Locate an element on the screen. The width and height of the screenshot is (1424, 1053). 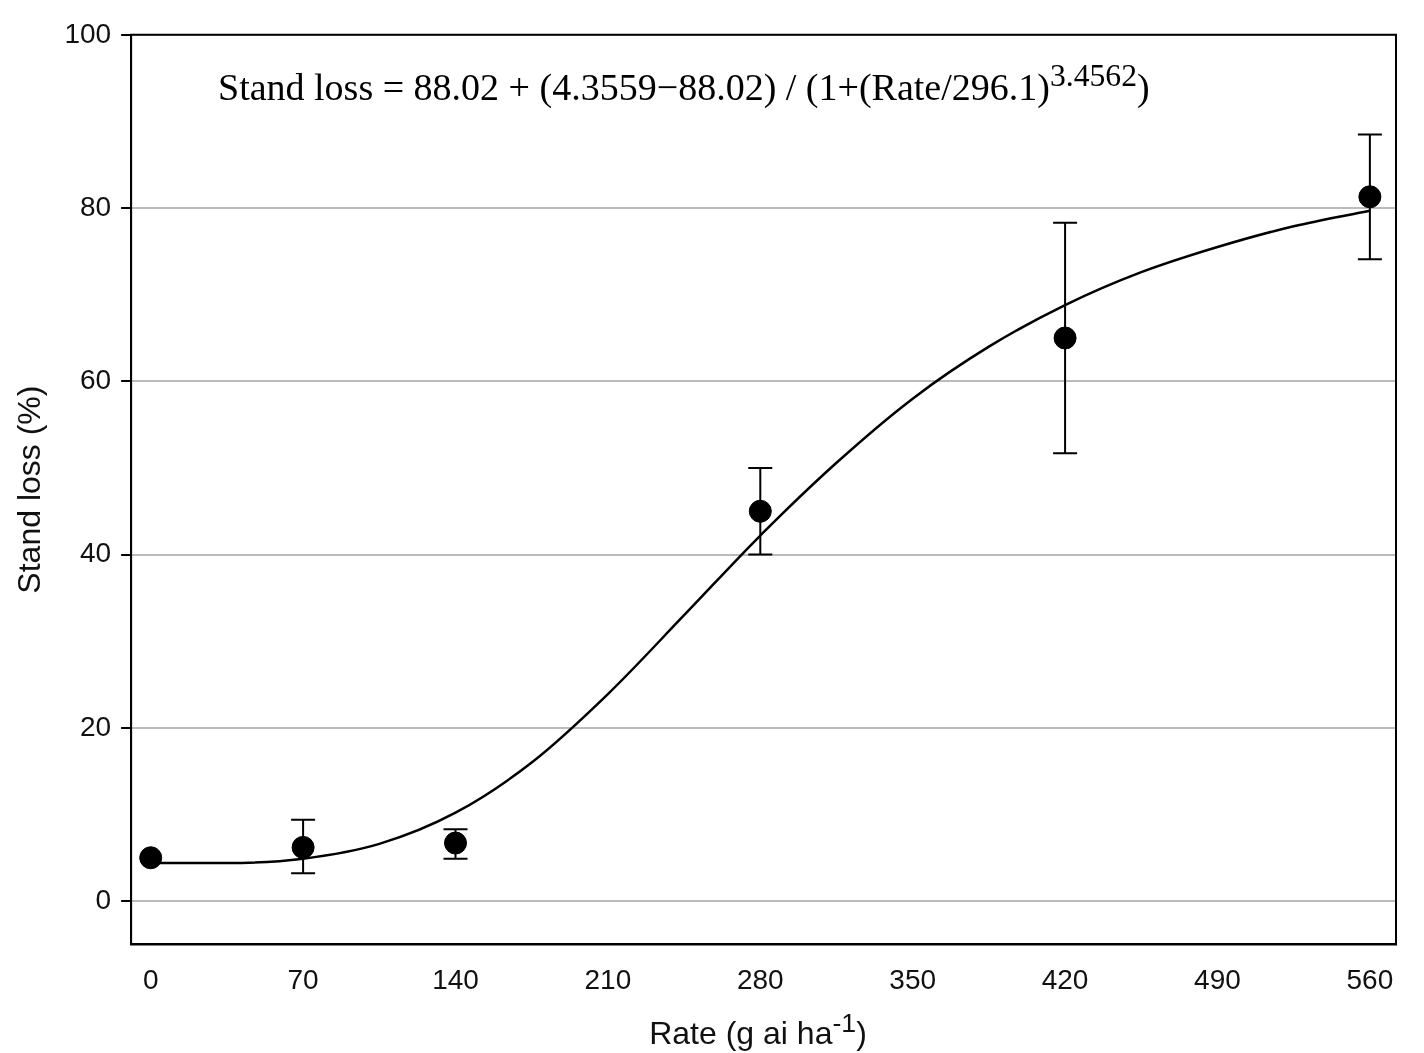
y-tick-label: 100 is located at coordinates (88, 33).